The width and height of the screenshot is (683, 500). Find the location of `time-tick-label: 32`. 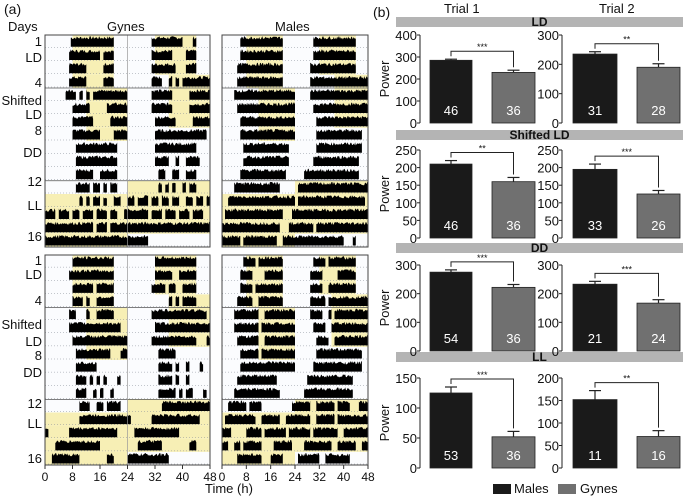

time-tick-label: 32 is located at coordinates (155, 477).